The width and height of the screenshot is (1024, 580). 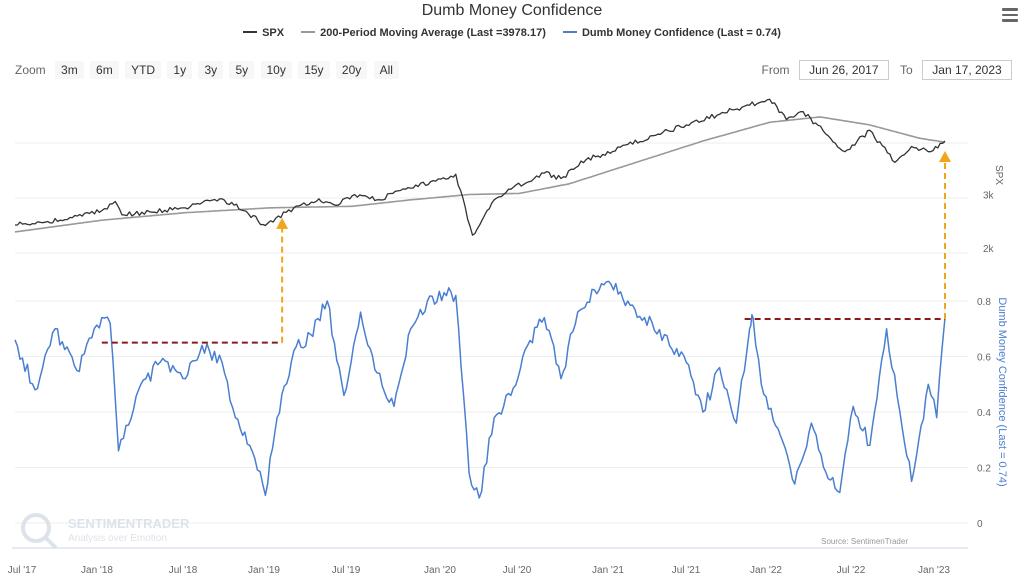 What do you see at coordinates (129, 523) in the screenshot?
I see `watermark-name: SENTIMENTRADER` at bounding box center [129, 523].